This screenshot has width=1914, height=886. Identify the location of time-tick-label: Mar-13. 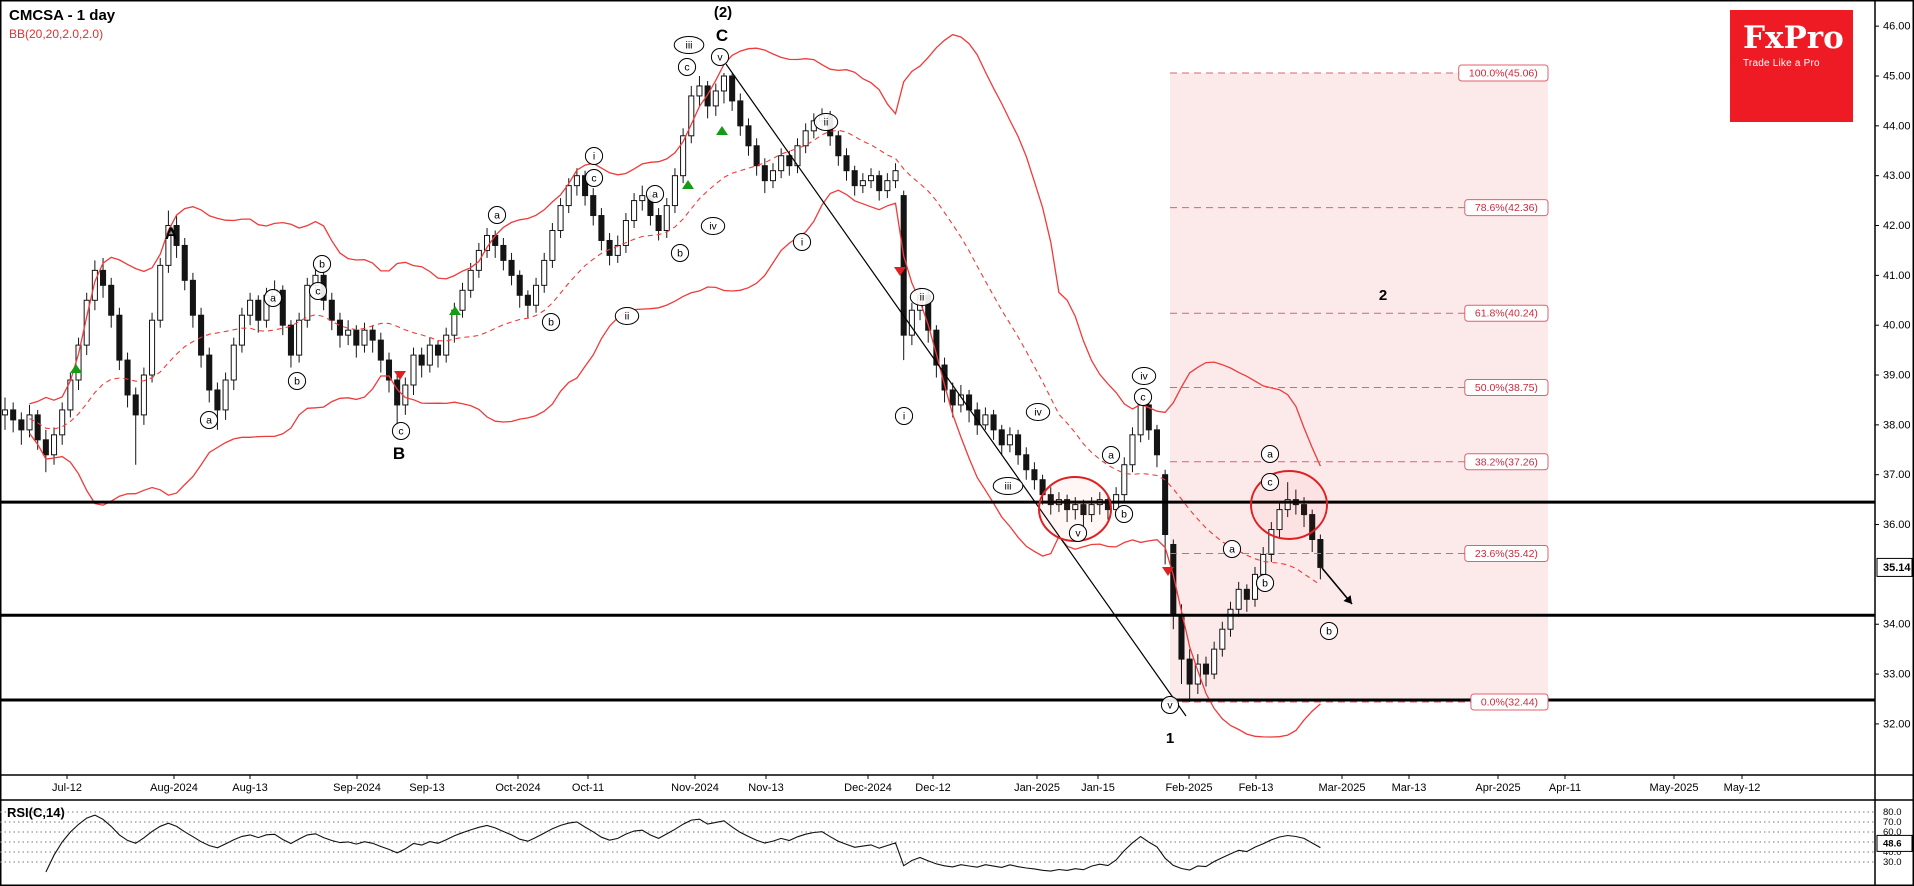
(1409, 788).